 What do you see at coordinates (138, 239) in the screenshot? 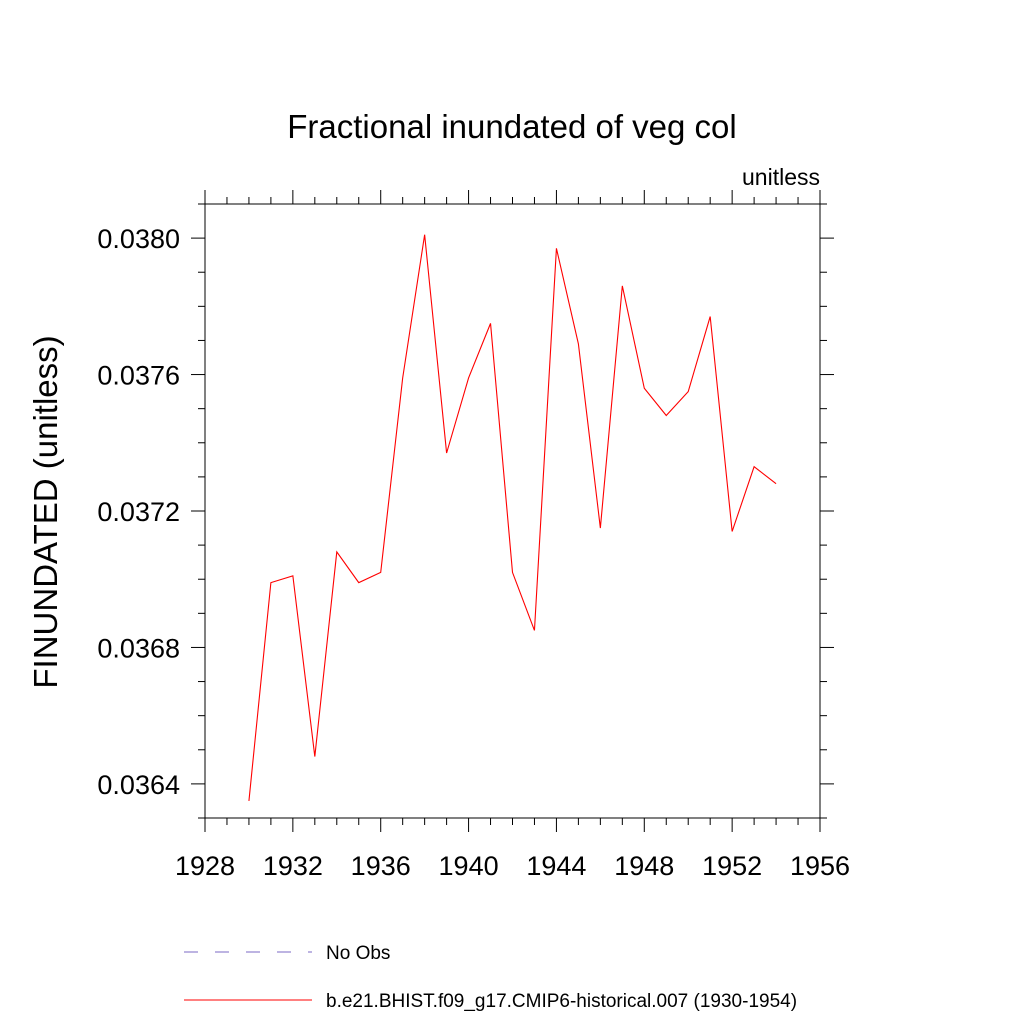
I see `y-tick-label: 0.0380` at bounding box center [138, 239].